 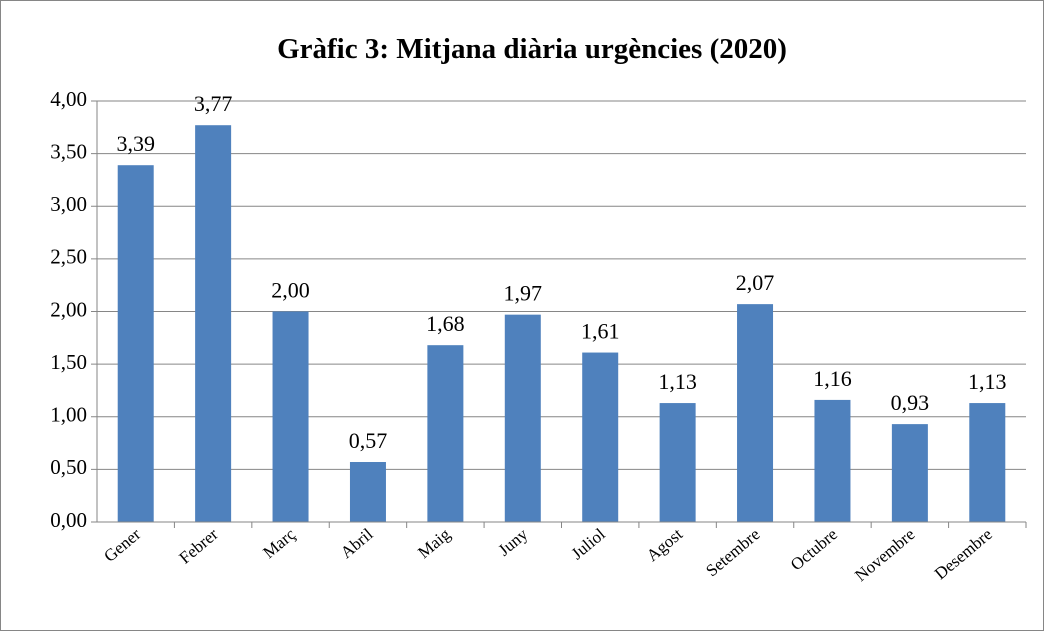 What do you see at coordinates (368, 440) in the screenshot?
I see `data-label: 0,57` at bounding box center [368, 440].